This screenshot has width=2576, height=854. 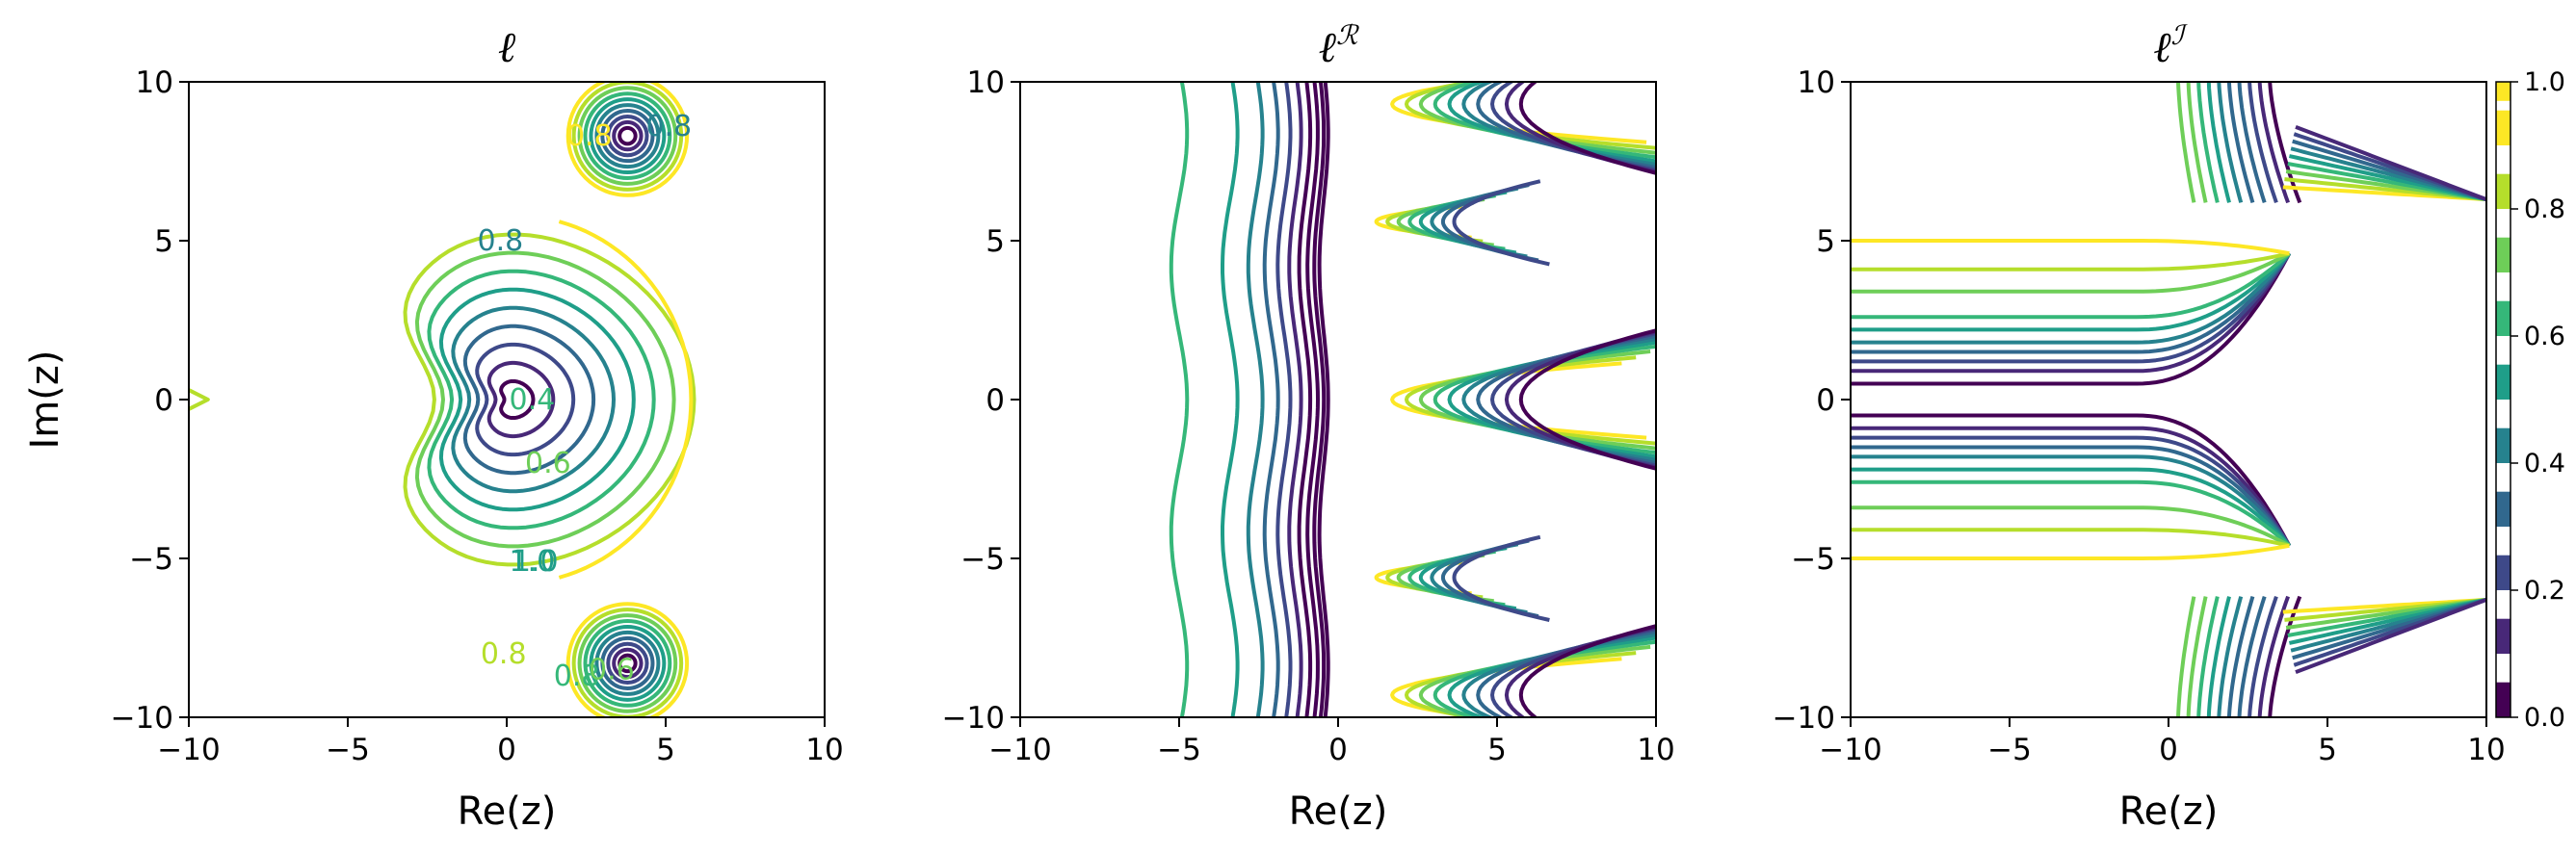 I want to click on colorbar-tick-label: 1.0, so click(x=2545, y=82).